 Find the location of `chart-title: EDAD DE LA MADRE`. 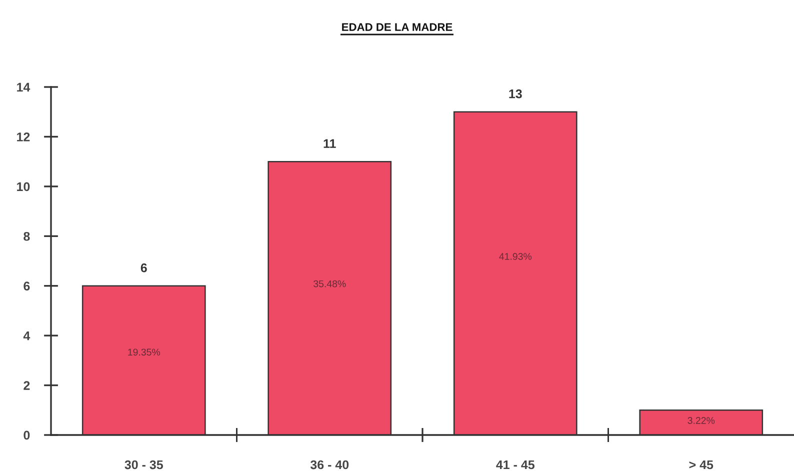

chart-title: EDAD DE LA MADRE is located at coordinates (397, 27).